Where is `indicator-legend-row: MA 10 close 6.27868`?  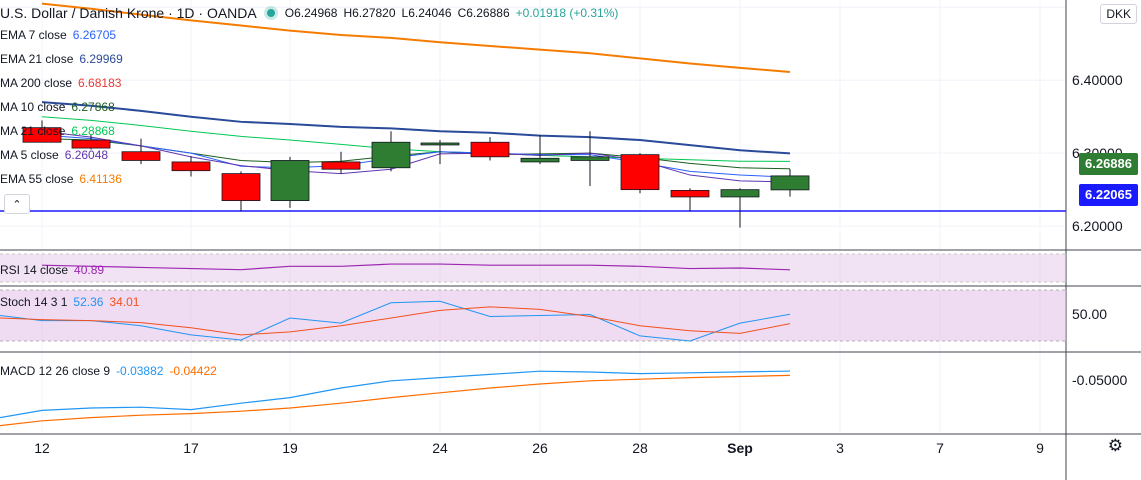
indicator-legend-row: MA 10 close 6.27868 is located at coordinates (59, 107).